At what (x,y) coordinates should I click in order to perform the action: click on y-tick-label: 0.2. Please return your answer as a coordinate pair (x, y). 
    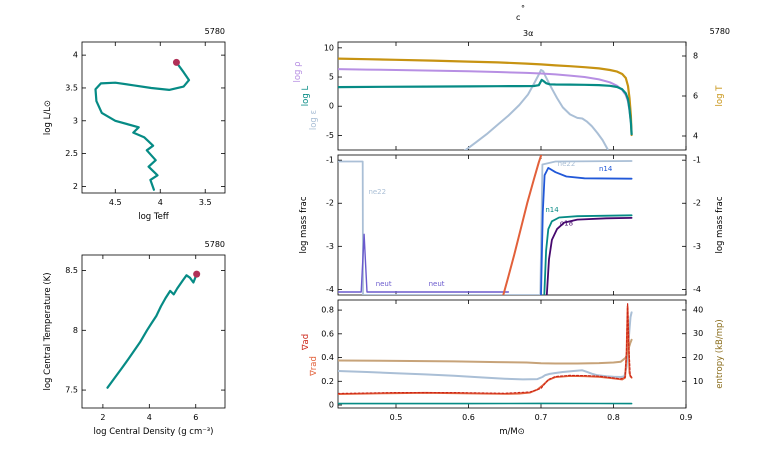
    Looking at the image, I should click on (327, 381).